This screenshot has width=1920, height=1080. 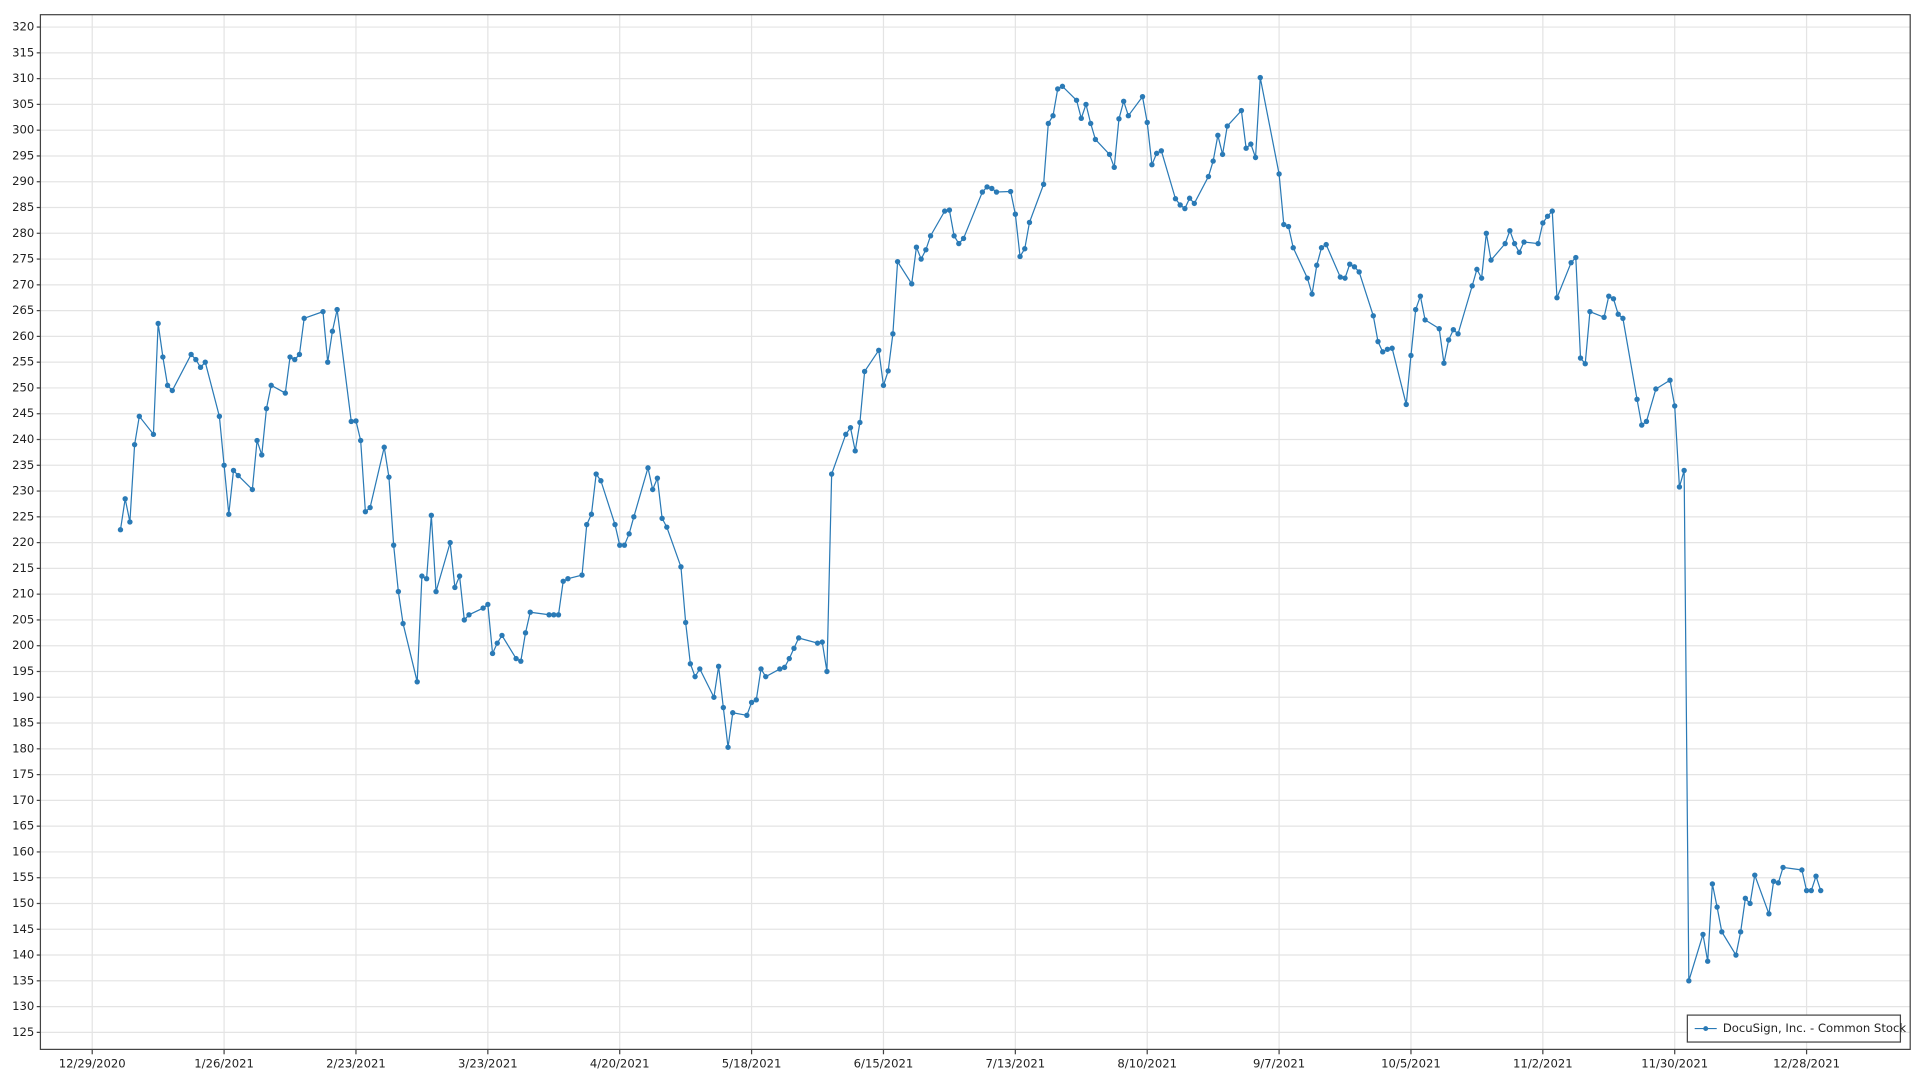 What do you see at coordinates (23, 336) in the screenshot?
I see `y-tick-label: 260` at bounding box center [23, 336].